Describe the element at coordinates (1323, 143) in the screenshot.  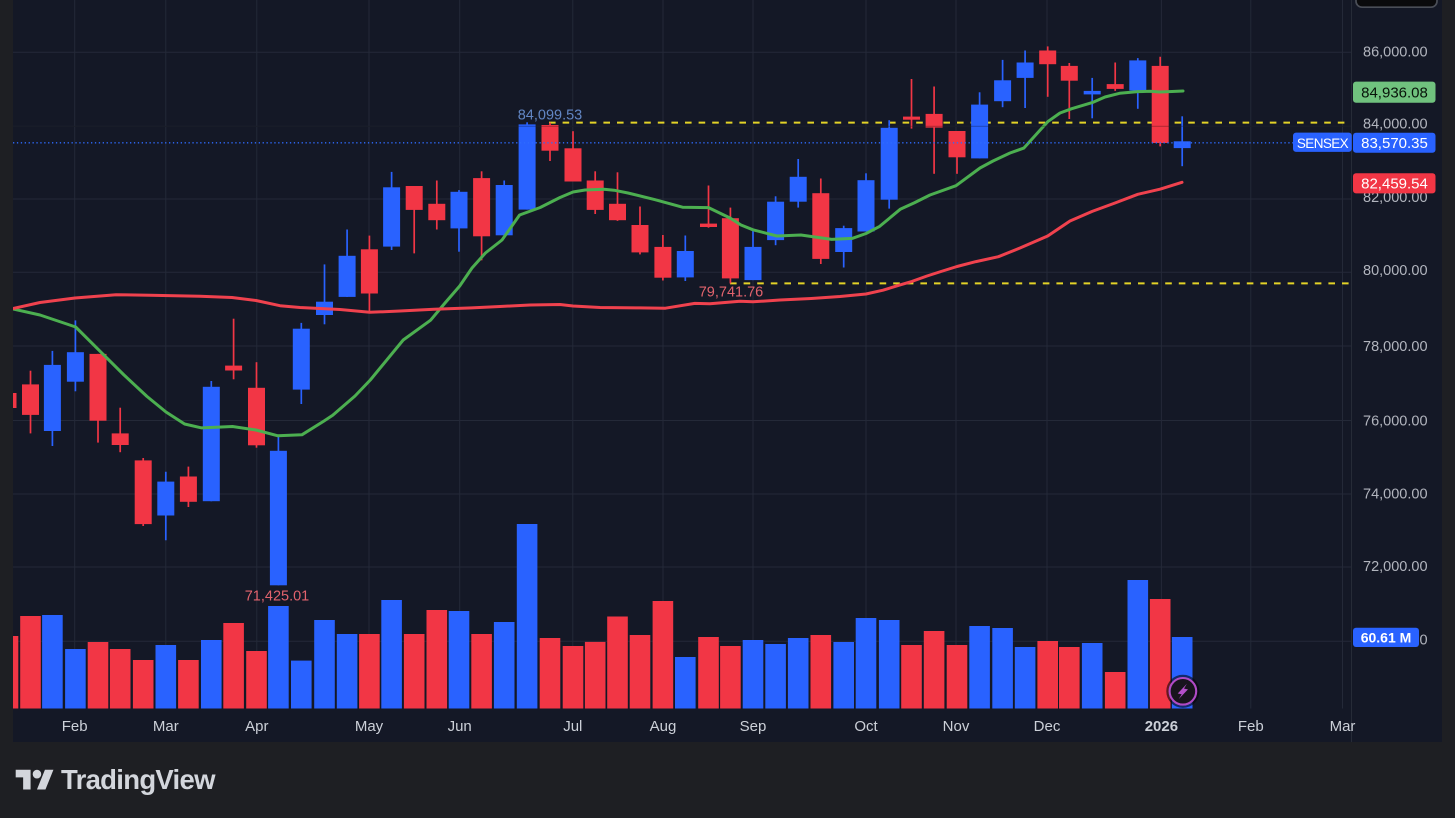
I see `svg-text: SENSEX` at that location.